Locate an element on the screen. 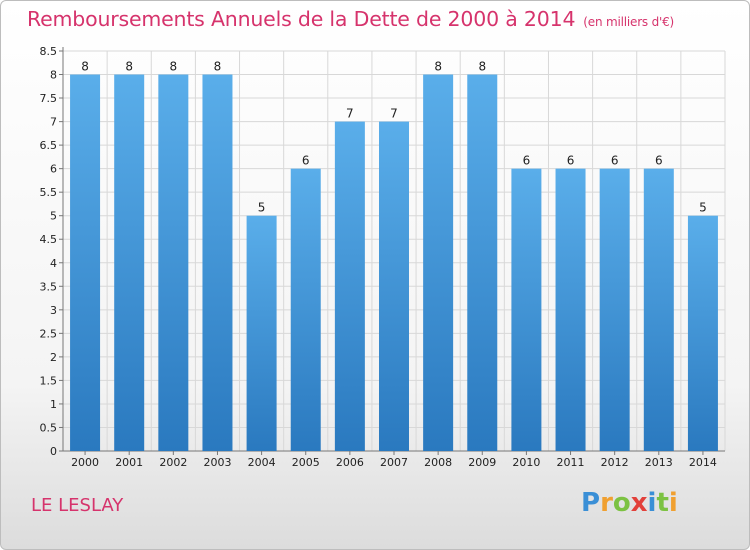 The height and width of the screenshot is (550, 750). x-tick-label: 2010 is located at coordinates (526, 462).